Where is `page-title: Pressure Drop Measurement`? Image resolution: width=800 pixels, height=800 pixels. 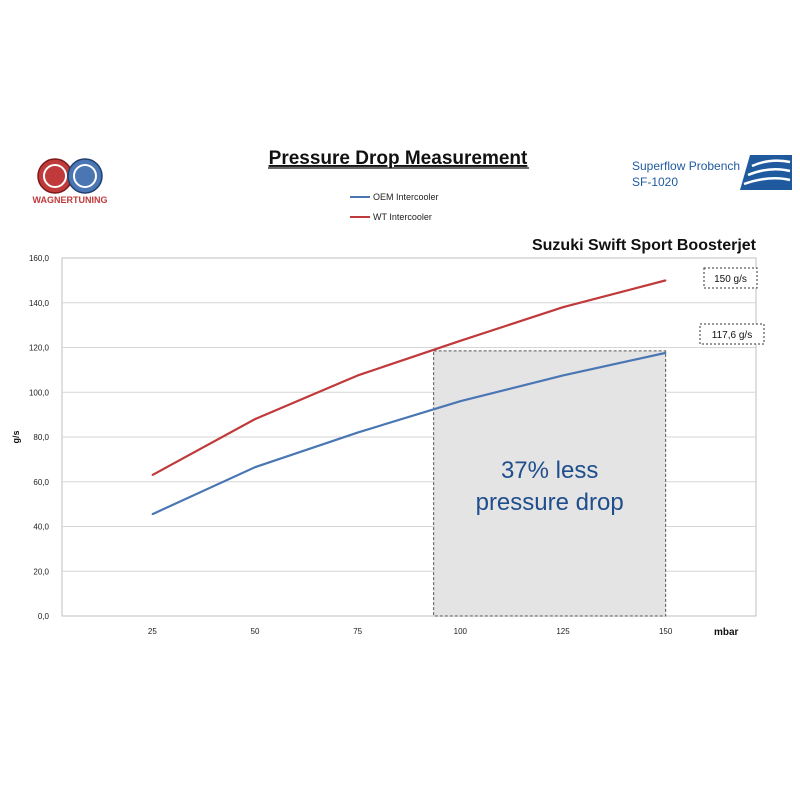 page-title: Pressure Drop Measurement is located at coordinates (398, 158).